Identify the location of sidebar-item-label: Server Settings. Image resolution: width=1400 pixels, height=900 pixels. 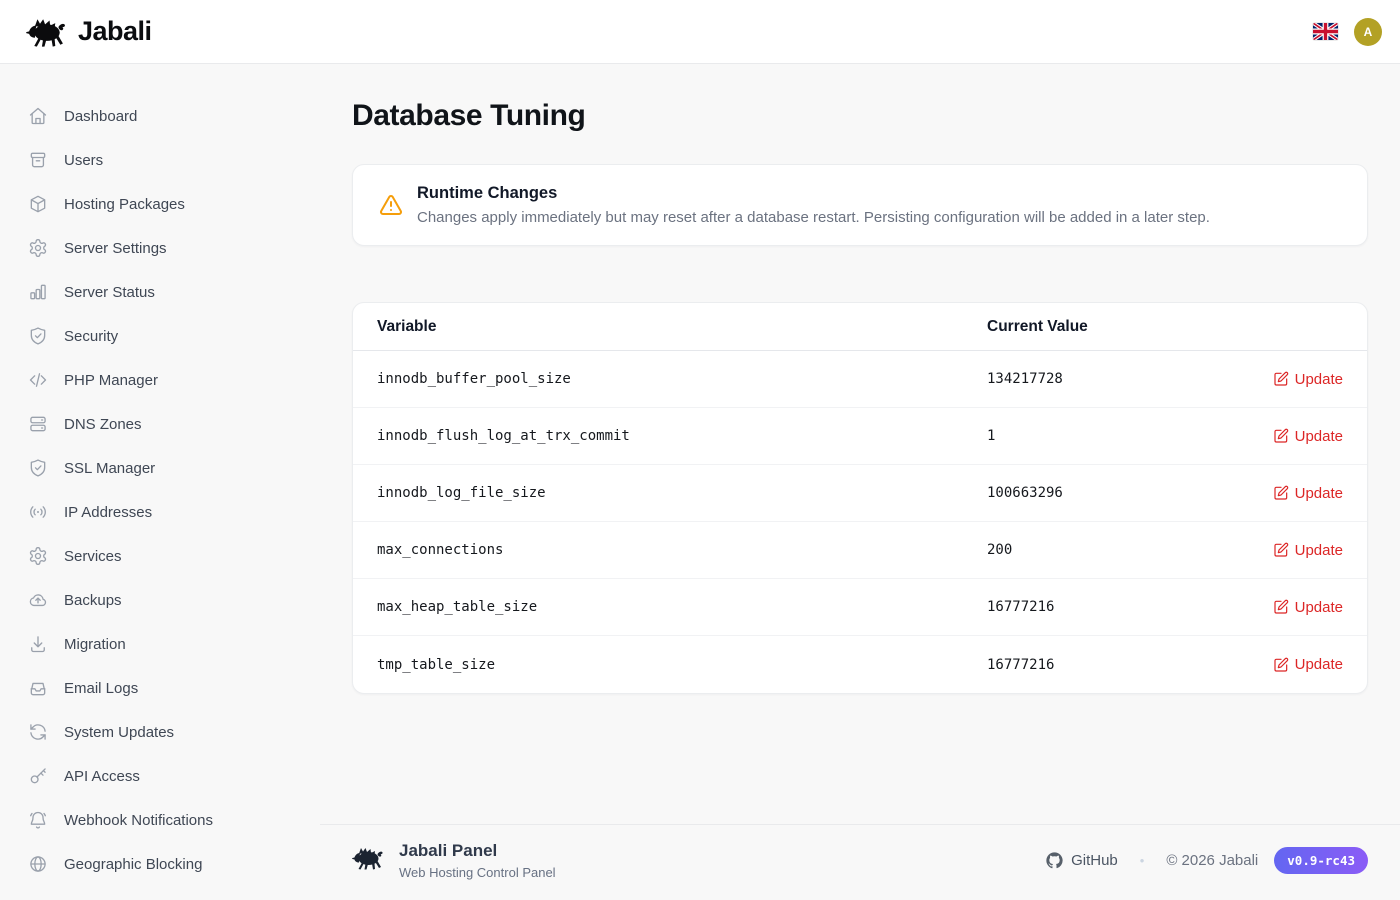
(115, 248).